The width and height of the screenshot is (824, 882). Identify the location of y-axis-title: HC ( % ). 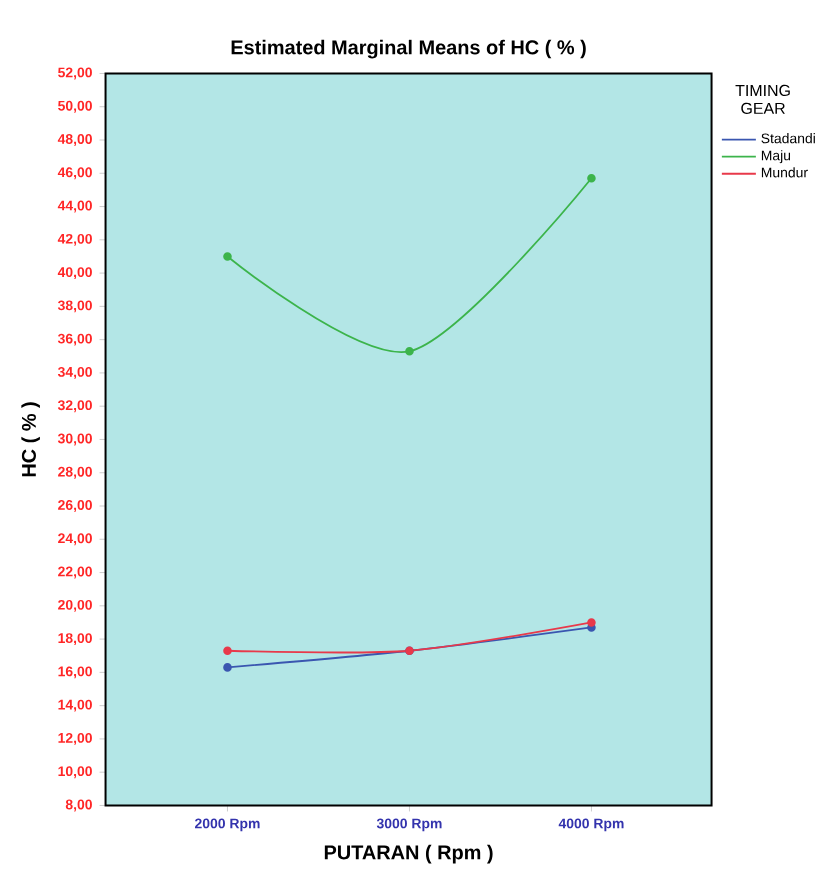
(30, 439).